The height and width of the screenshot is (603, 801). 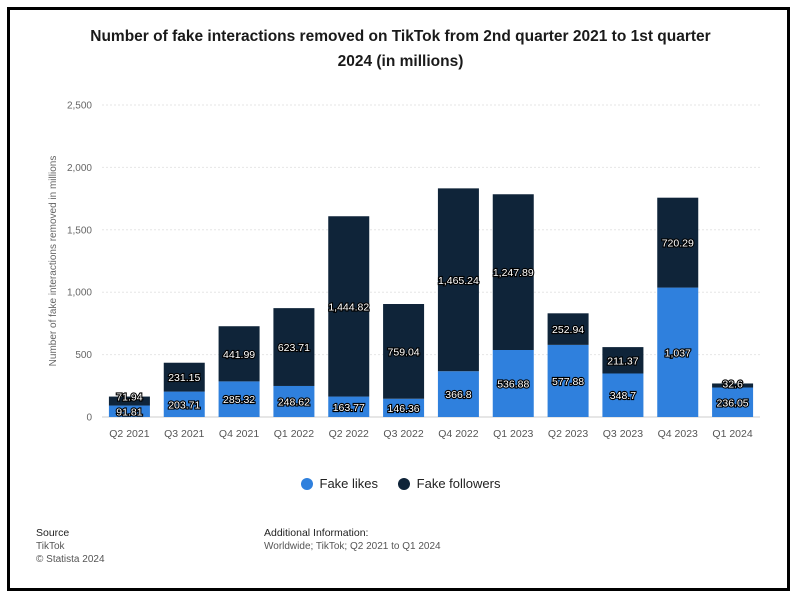 What do you see at coordinates (294, 434) in the screenshot?
I see `x-tick-label: Q1 2022` at bounding box center [294, 434].